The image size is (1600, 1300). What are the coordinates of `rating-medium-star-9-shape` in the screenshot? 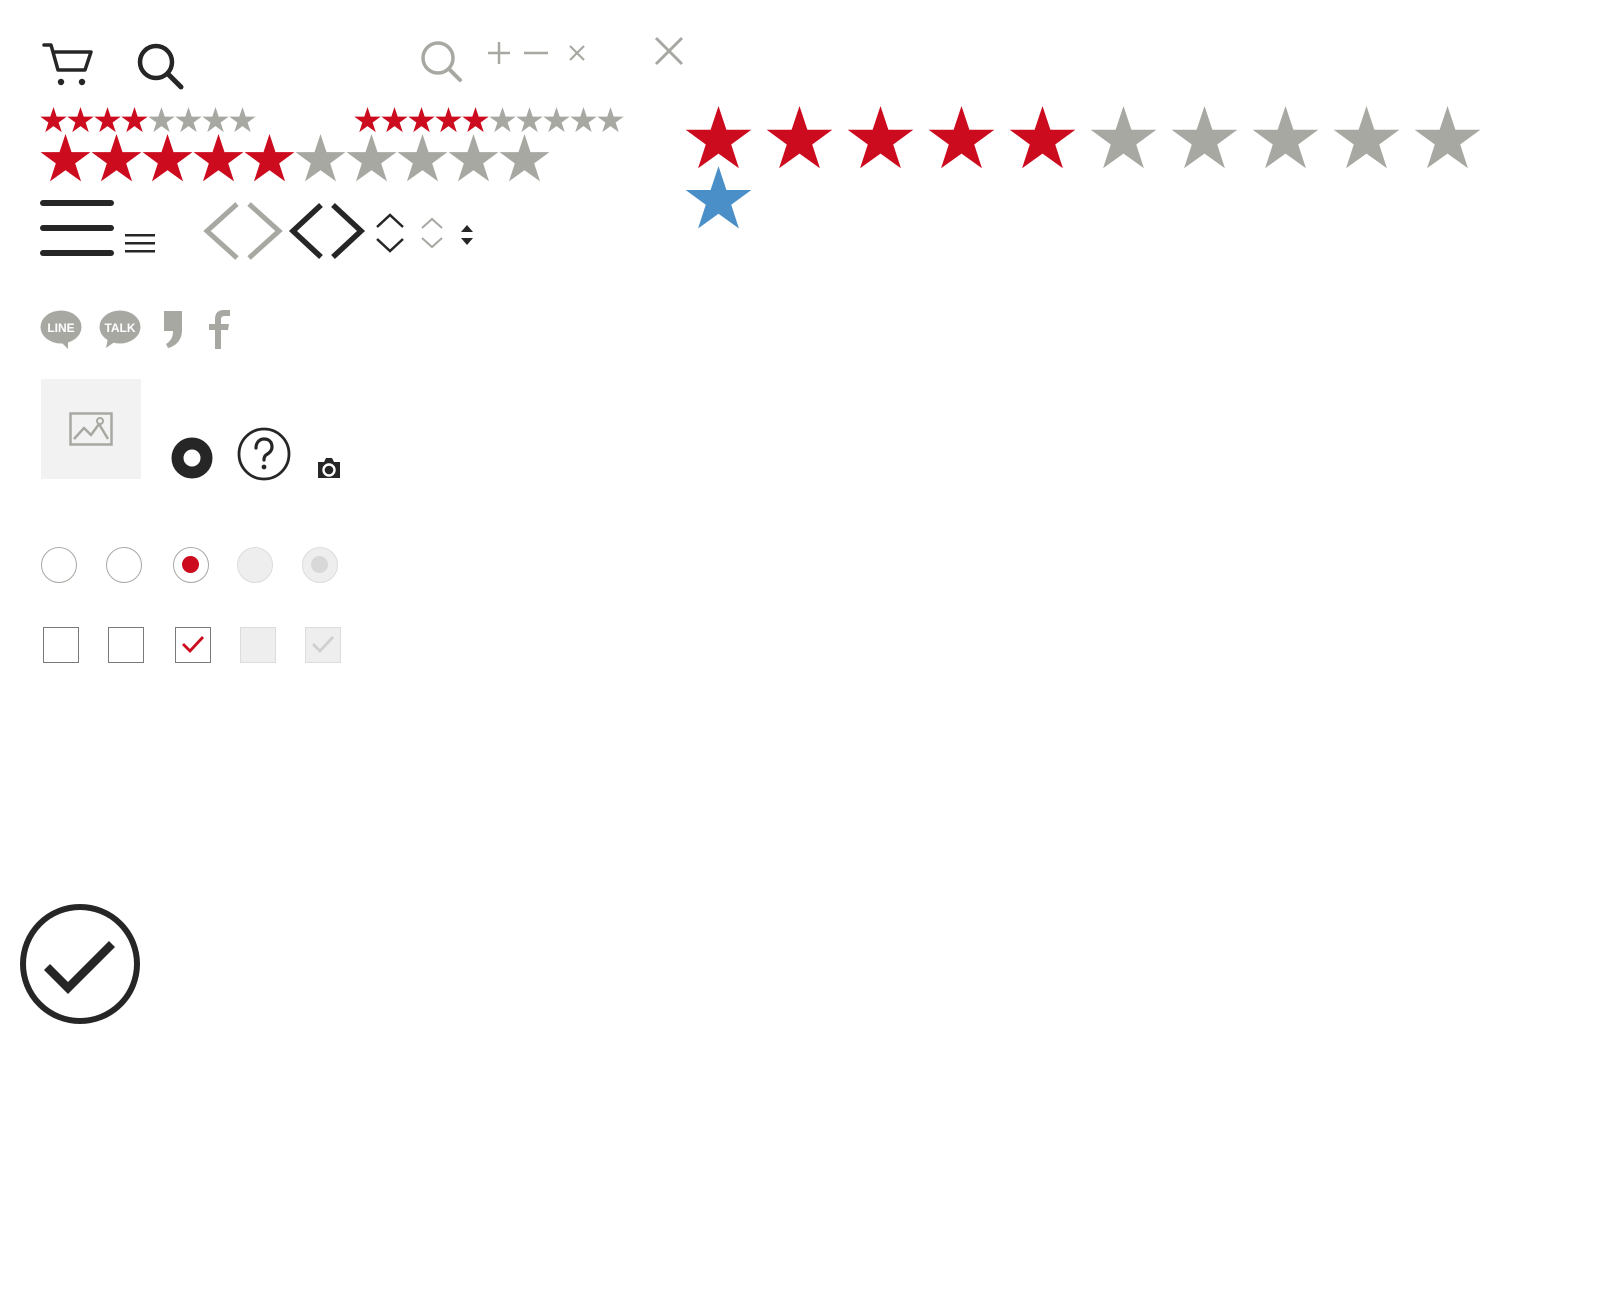 It's located at (473, 158).